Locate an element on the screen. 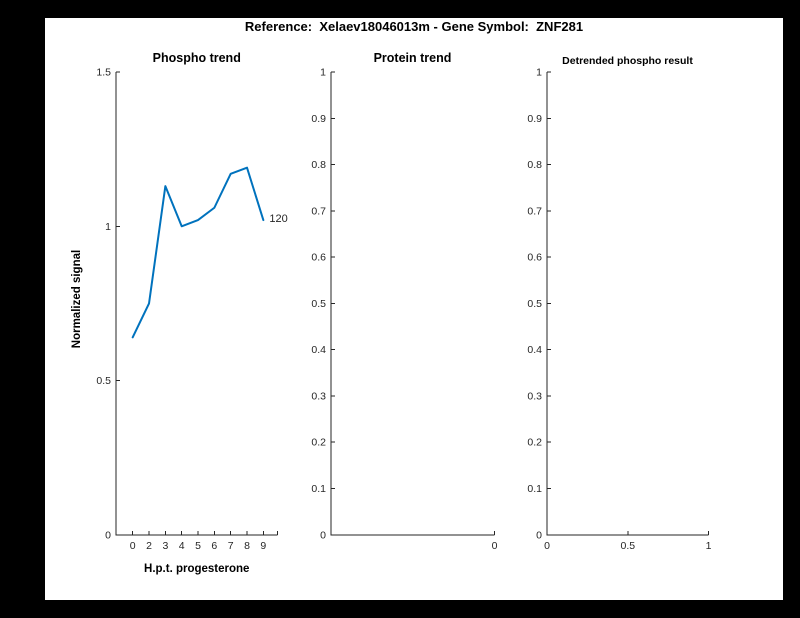  x-tick-label: 6 is located at coordinates (214, 545).